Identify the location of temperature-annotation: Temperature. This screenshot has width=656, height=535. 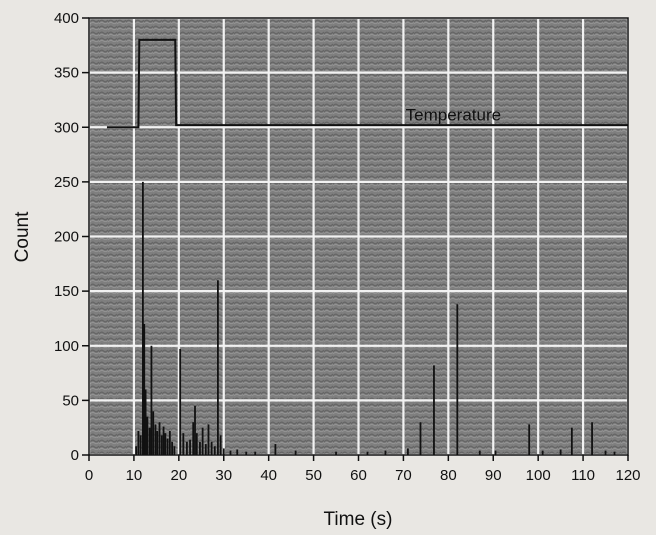
(453, 115).